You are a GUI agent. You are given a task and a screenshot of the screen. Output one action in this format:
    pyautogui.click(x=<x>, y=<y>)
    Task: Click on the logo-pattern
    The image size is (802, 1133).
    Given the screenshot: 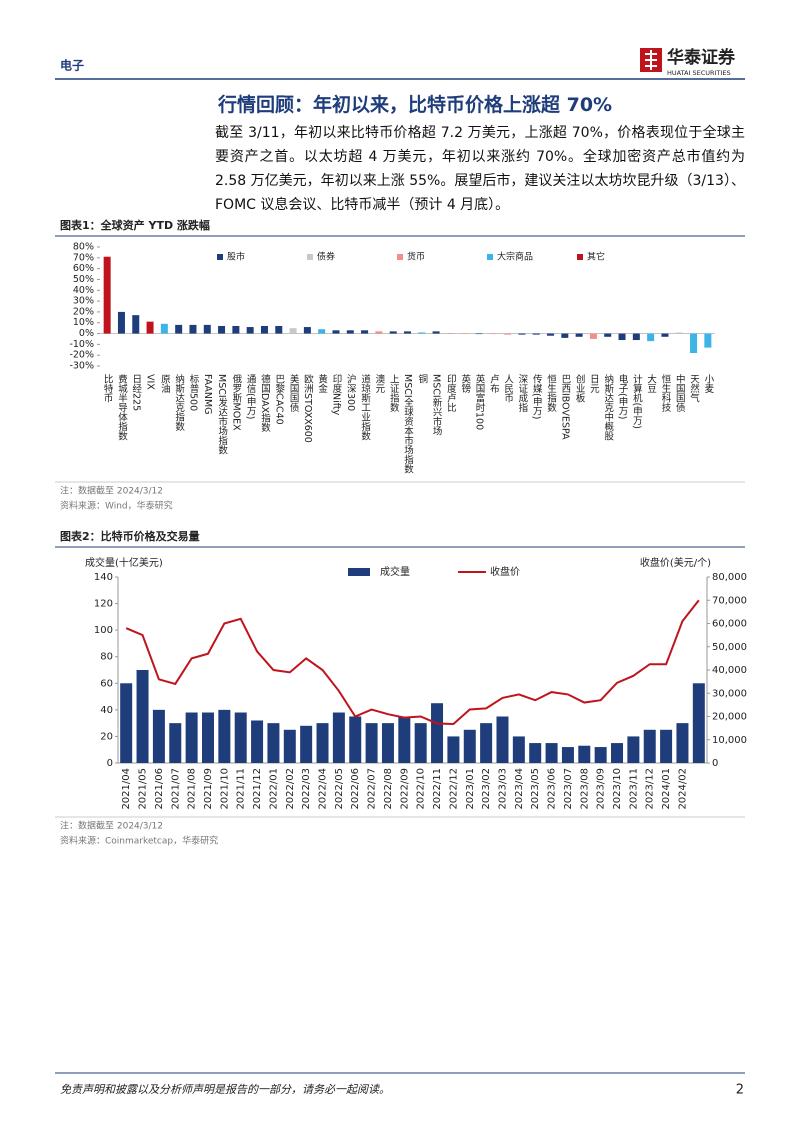 What is the action you would take?
    pyautogui.click(x=651, y=60)
    